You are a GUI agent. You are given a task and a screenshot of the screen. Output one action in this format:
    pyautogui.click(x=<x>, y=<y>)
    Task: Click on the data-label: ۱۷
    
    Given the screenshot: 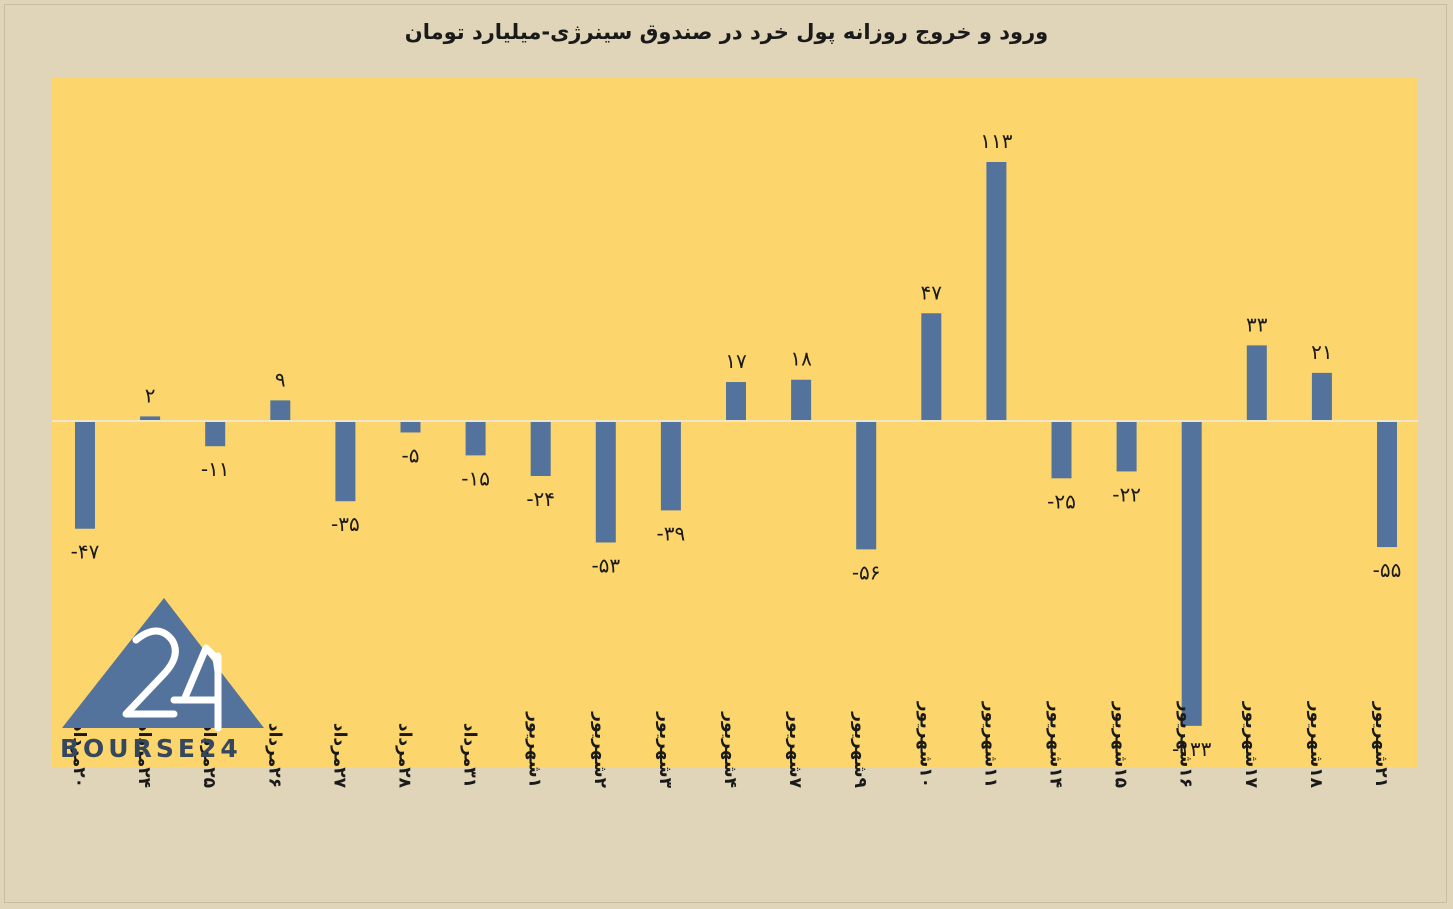 What is the action you would take?
    pyautogui.click(x=736, y=361)
    